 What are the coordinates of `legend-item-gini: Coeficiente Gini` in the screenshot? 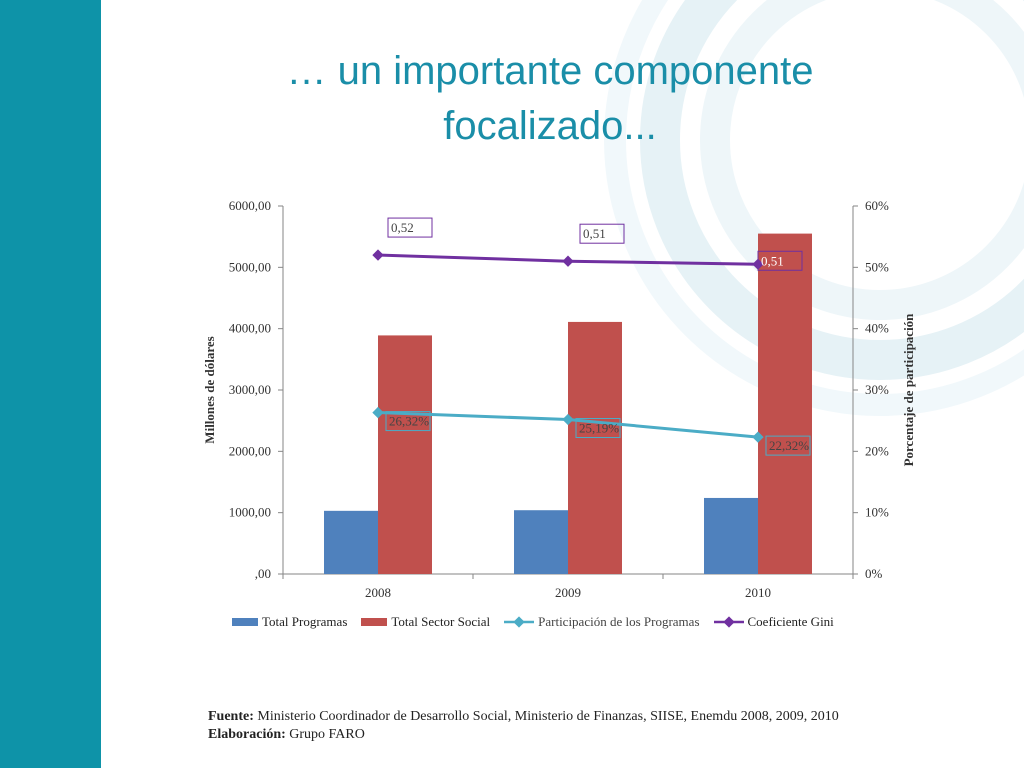 It's located at (773, 622).